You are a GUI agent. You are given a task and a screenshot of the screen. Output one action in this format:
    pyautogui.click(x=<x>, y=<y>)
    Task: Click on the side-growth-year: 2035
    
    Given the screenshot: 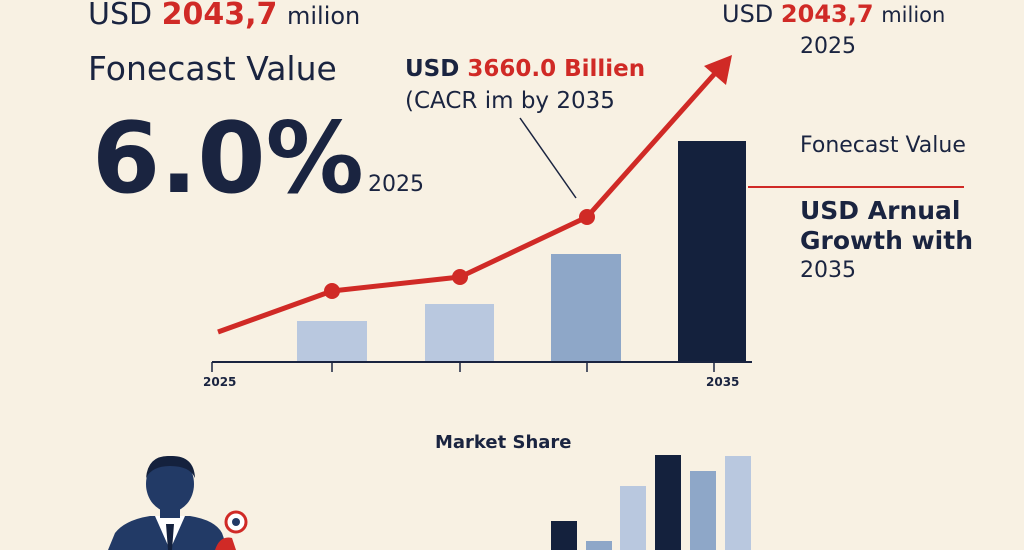 What is the action you would take?
    pyautogui.click(x=828, y=270)
    